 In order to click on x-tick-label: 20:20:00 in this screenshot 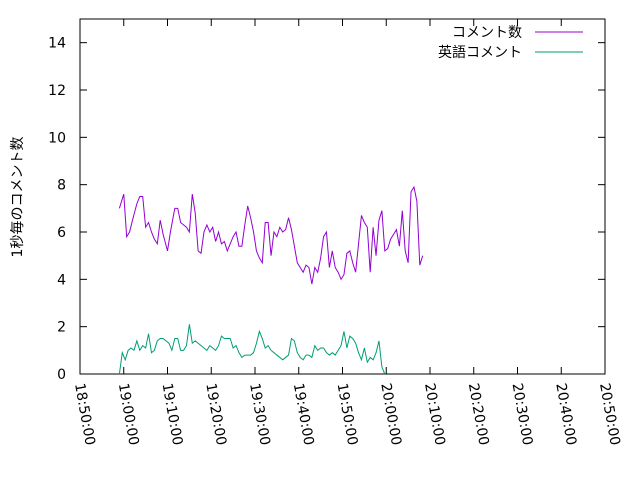, I will do `click(478, 414)`.